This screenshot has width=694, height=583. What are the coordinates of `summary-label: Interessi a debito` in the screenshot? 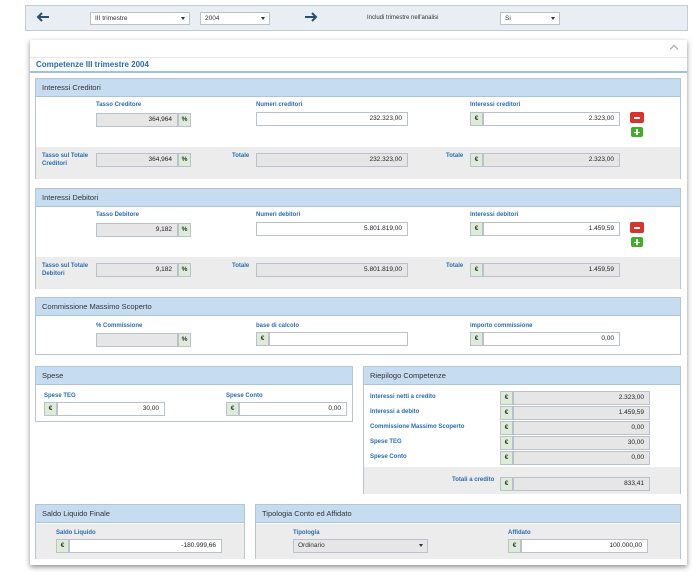 It's located at (395, 412).